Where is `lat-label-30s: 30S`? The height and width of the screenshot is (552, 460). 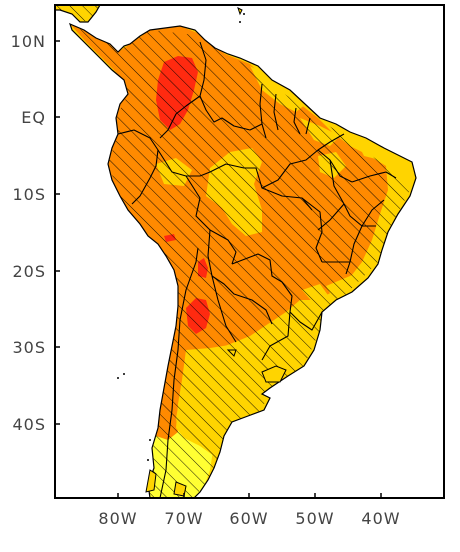
lat-label-30s: 30S is located at coordinates (29, 347).